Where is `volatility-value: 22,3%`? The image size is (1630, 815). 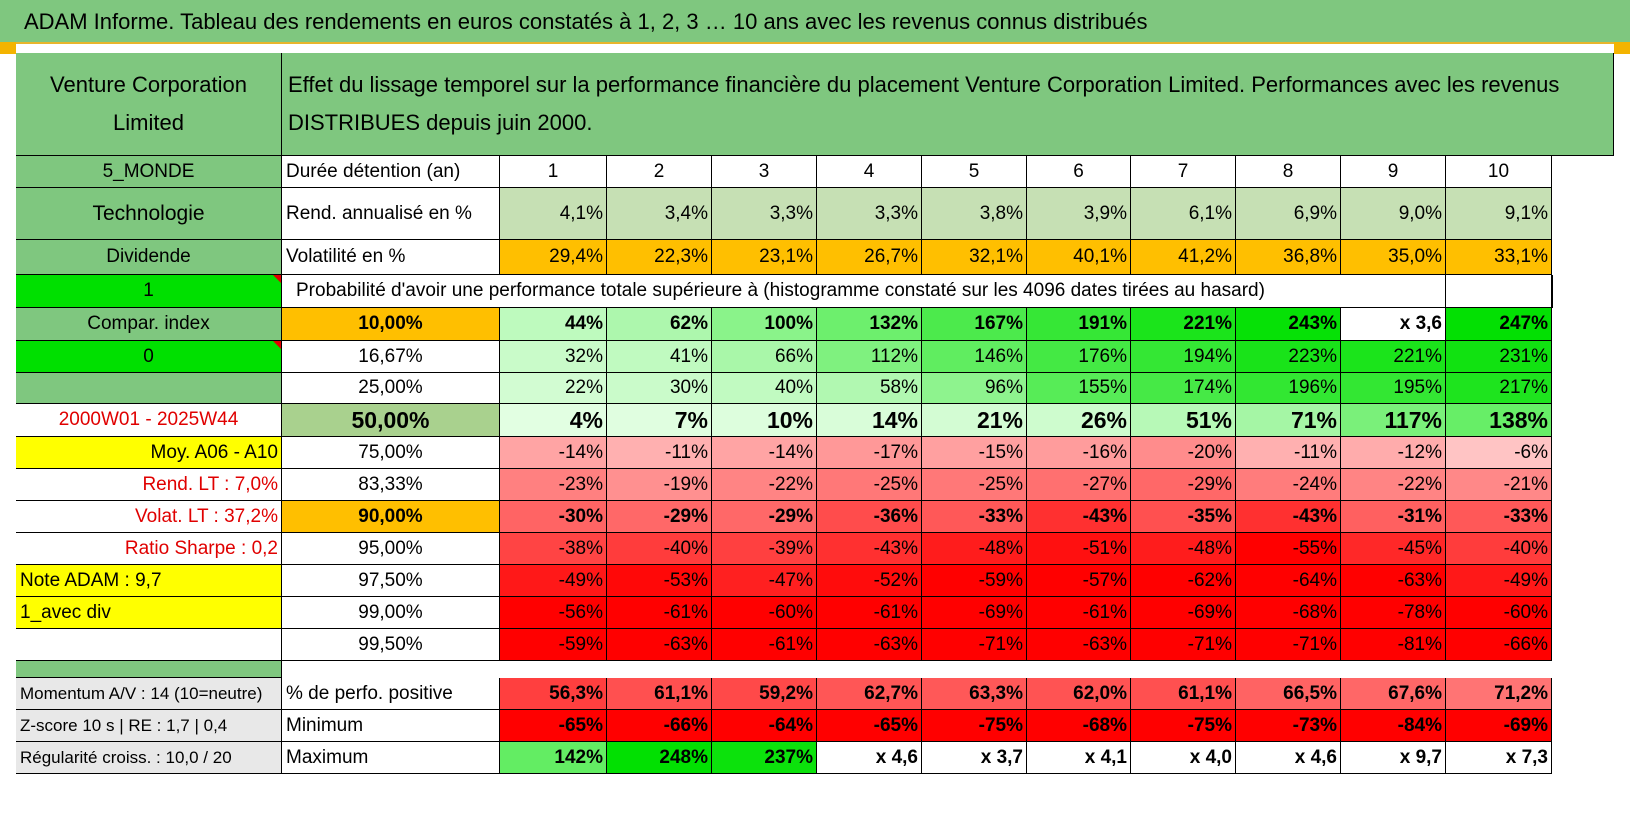 volatility-value: 22,3% is located at coordinates (659, 257).